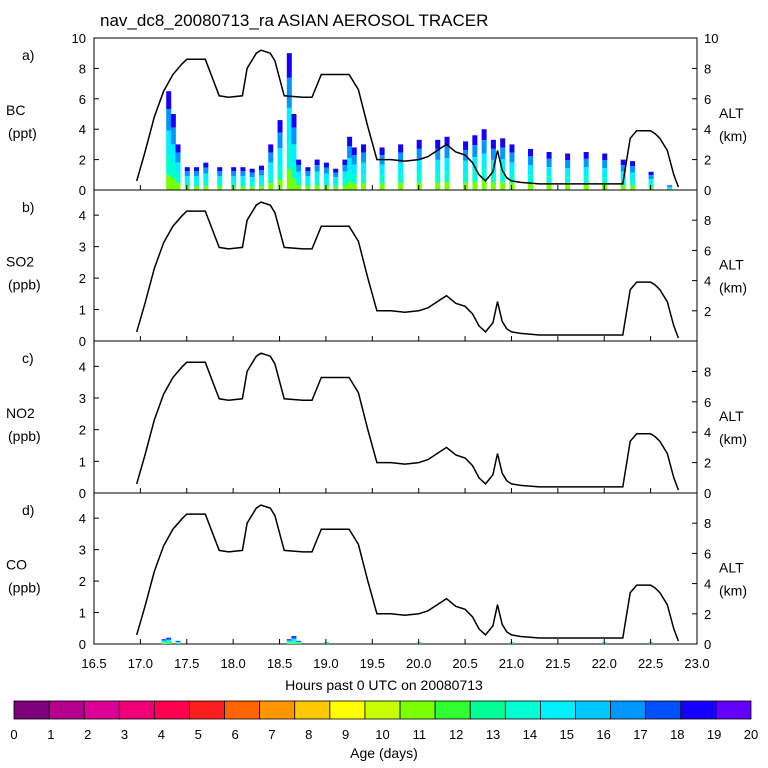 Image resolution: width=768 pixels, height=768 pixels. Describe the element at coordinates (82, 310) in the screenshot. I see `y-tick-label: 1` at that location.